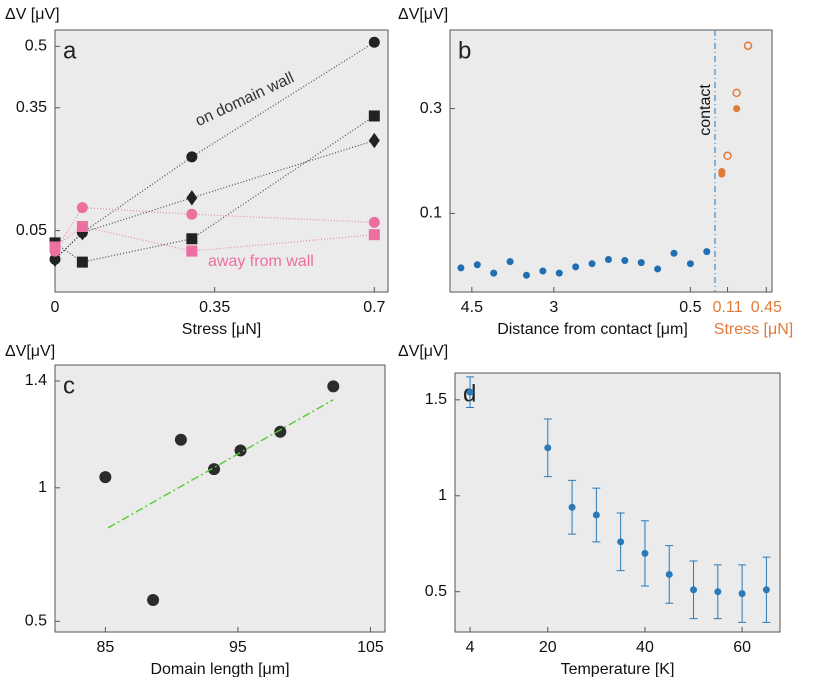 Image resolution: width=819 pixels, height=677 pixels. Describe the element at coordinates (374, 307) in the screenshot. I see `x-tick-label: 0.7` at that location.